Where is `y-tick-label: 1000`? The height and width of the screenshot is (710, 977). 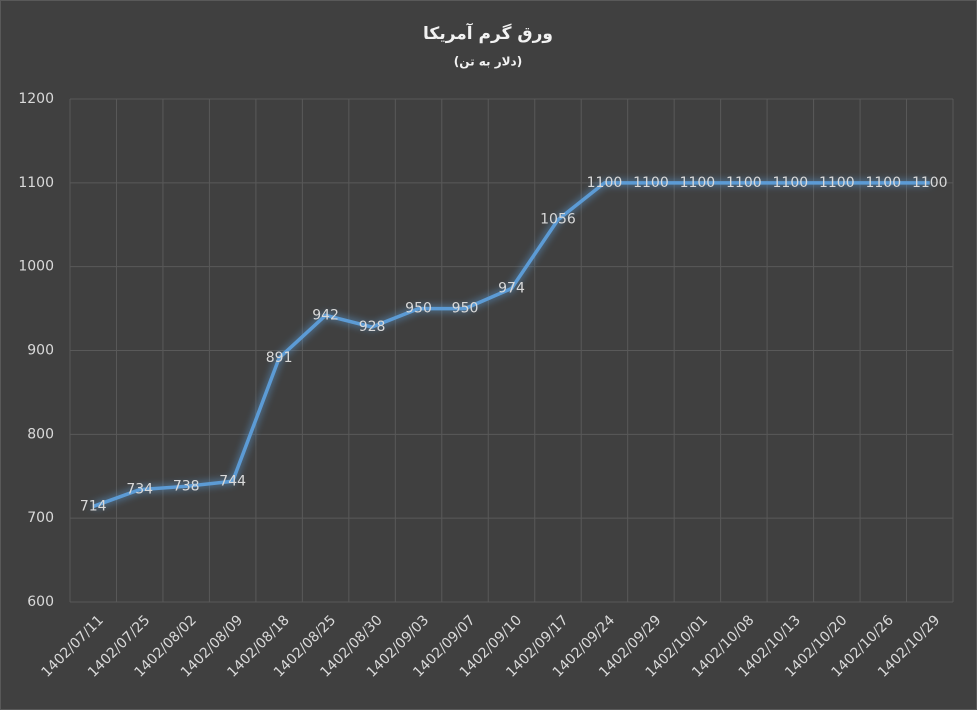 y-tick-label: 1000 is located at coordinates (36, 267).